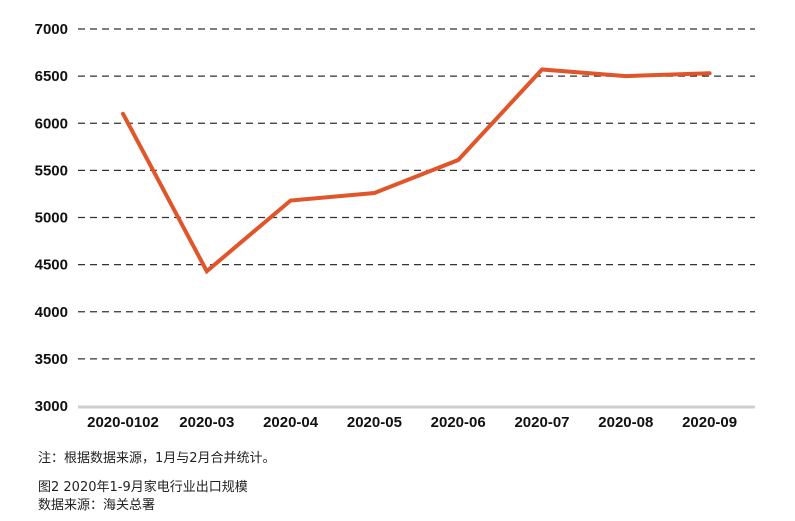 The image size is (795, 521). What do you see at coordinates (625, 422) in the screenshot?
I see `x-tick-label: 2020-08` at bounding box center [625, 422].